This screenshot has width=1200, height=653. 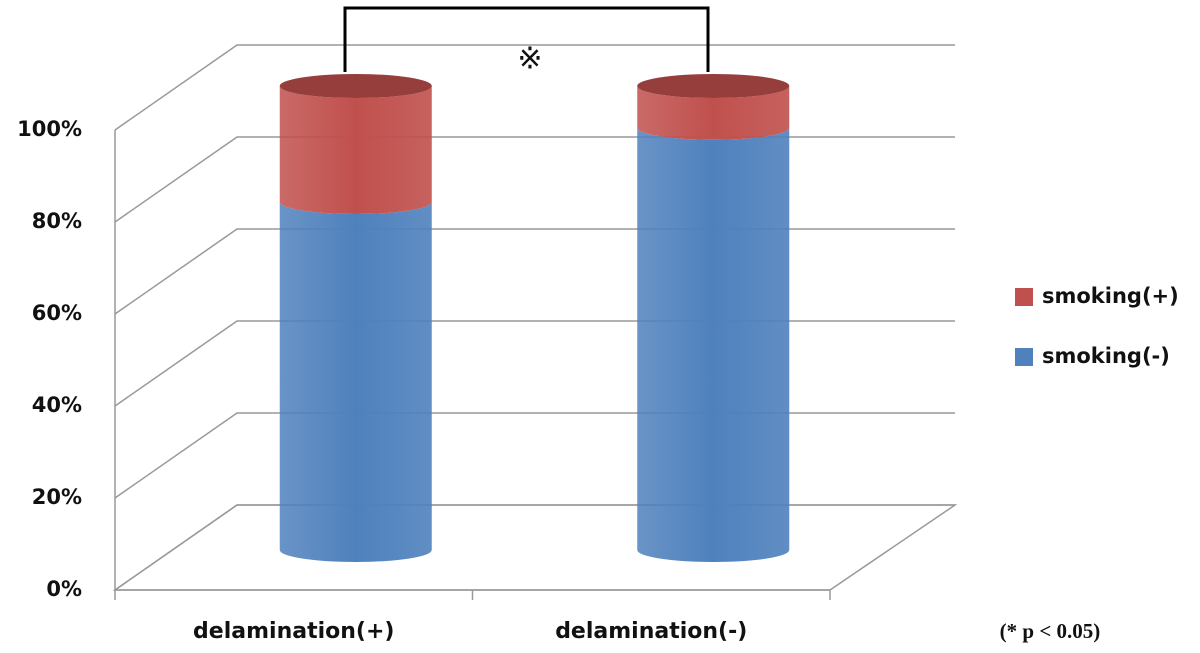 I want to click on significance-bracket, so click(x=526, y=39).